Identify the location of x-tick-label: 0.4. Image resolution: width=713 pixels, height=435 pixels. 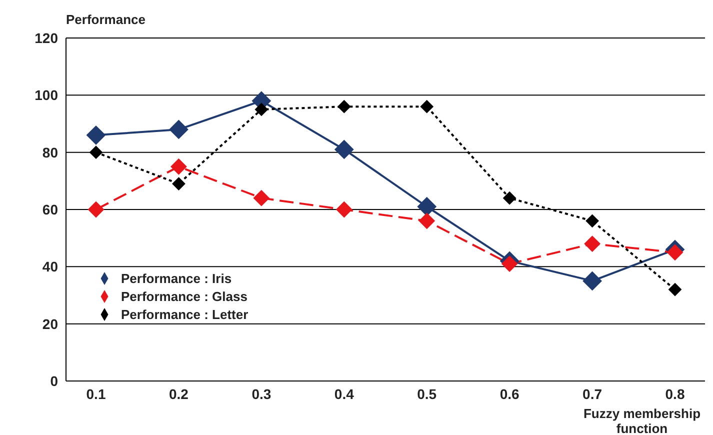
(344, 394).